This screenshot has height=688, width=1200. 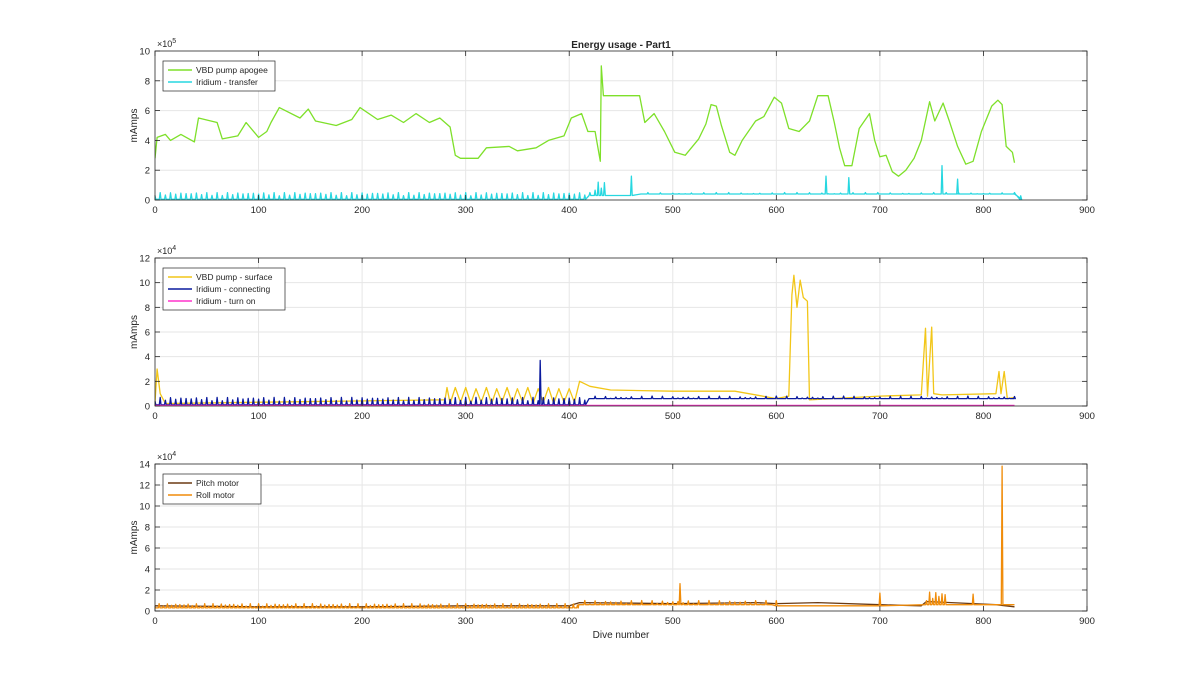 What do you see at coordinates (621, 635) in the screenshot?
I see `x-axis-label: Dive number` at bounding box center [621, 635].